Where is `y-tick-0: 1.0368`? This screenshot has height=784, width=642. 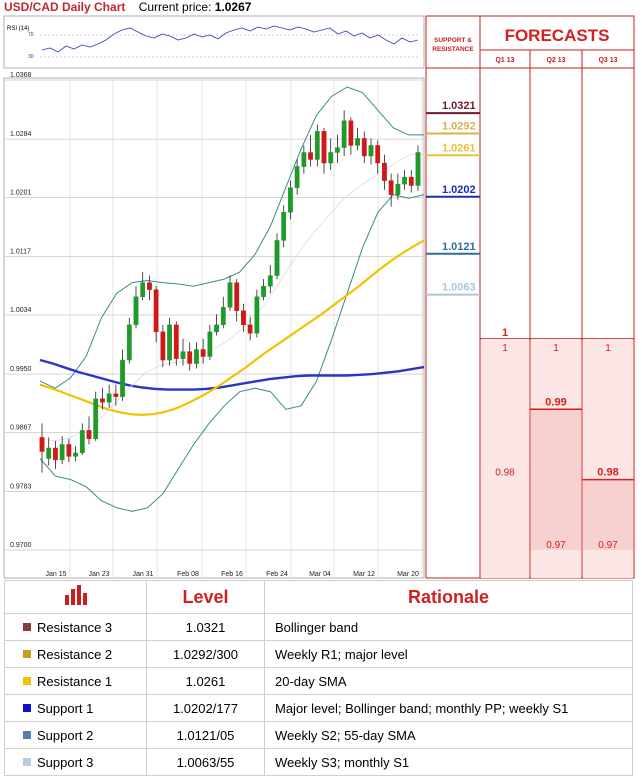
y-tick-0: 1.0368 is located at coordinates (21, 75).